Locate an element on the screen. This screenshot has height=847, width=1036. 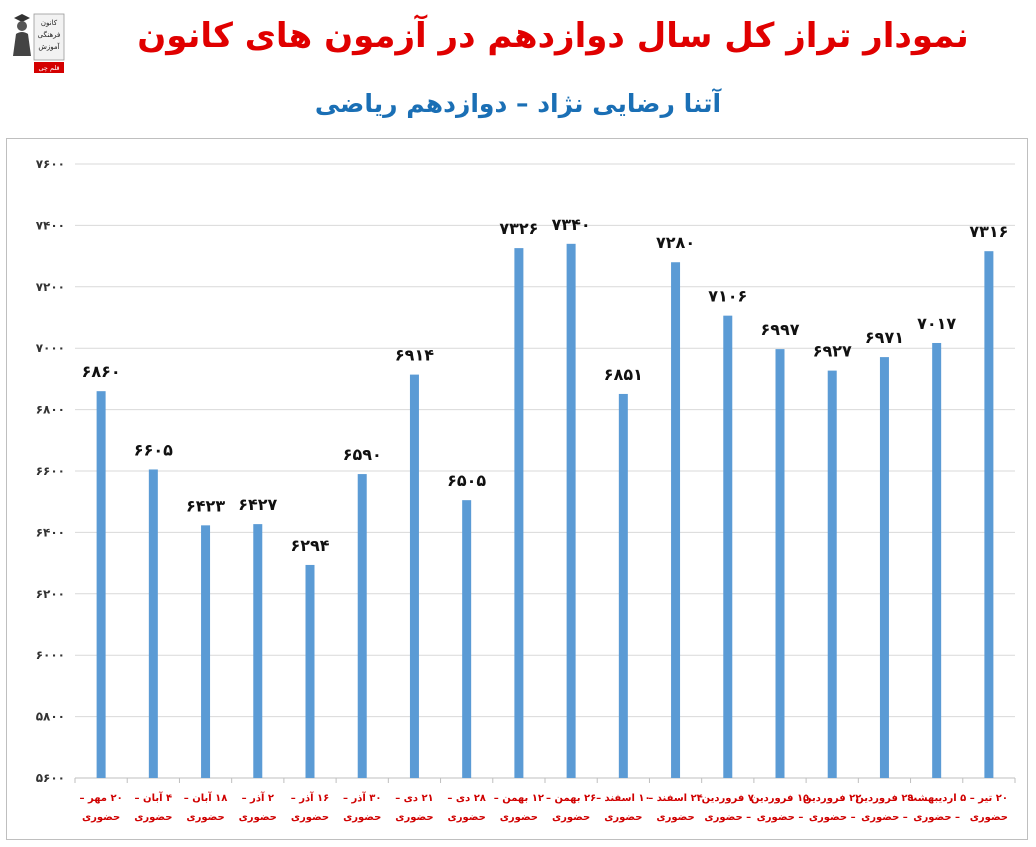
data-label: ۶۸۵۱ is located at coordinates (623, 374).